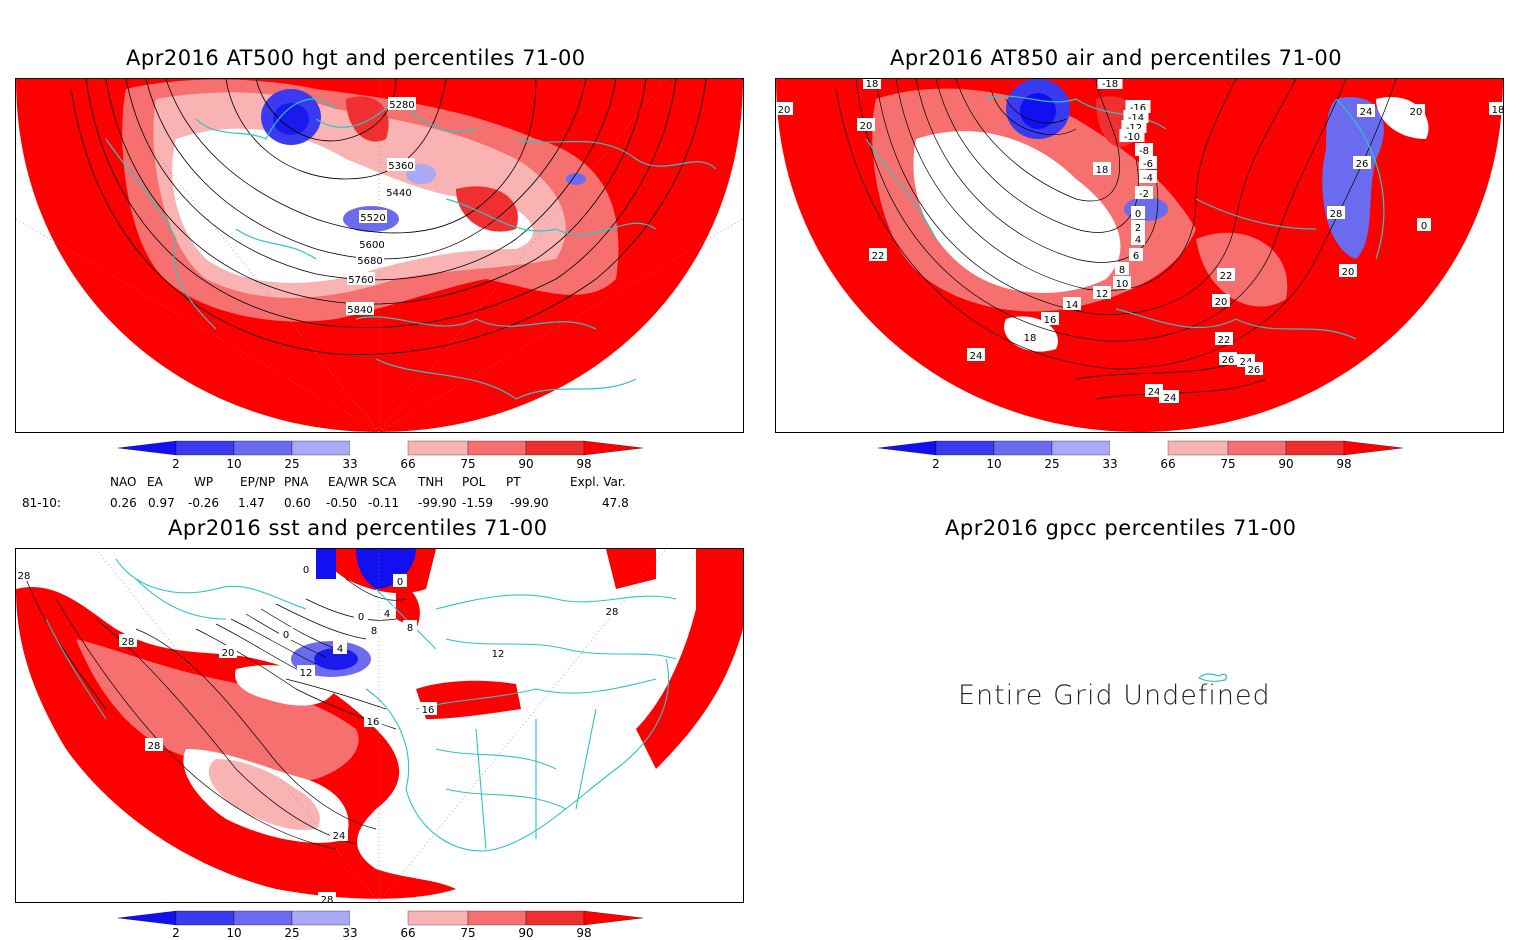  I want to click on colorbar-label: 90, so click(526, 933).